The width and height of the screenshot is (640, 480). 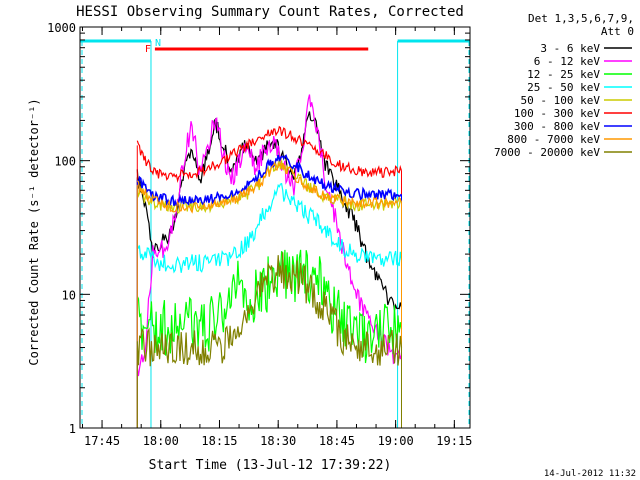 I want to click on x-axis-label: Start Time (13-Jul-12 17:39:22), so click(x=270, y=465).